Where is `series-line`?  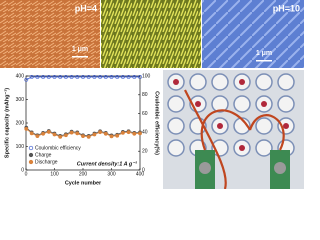 series-line is located at coordinates (83, 78).